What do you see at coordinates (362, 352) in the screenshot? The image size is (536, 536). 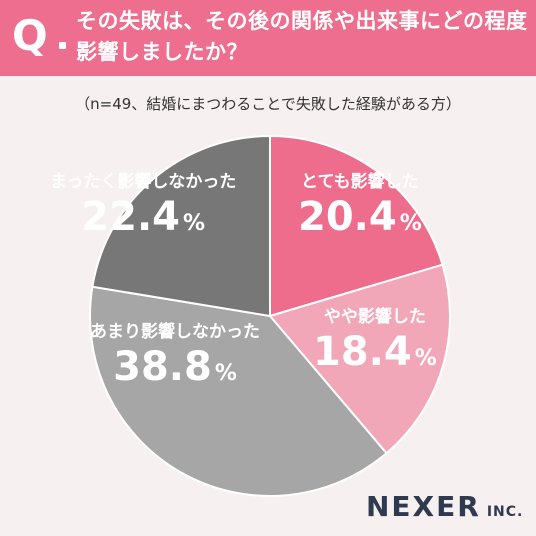 I see `slice-label-value: 18.4` at bounding box center [362, 352].